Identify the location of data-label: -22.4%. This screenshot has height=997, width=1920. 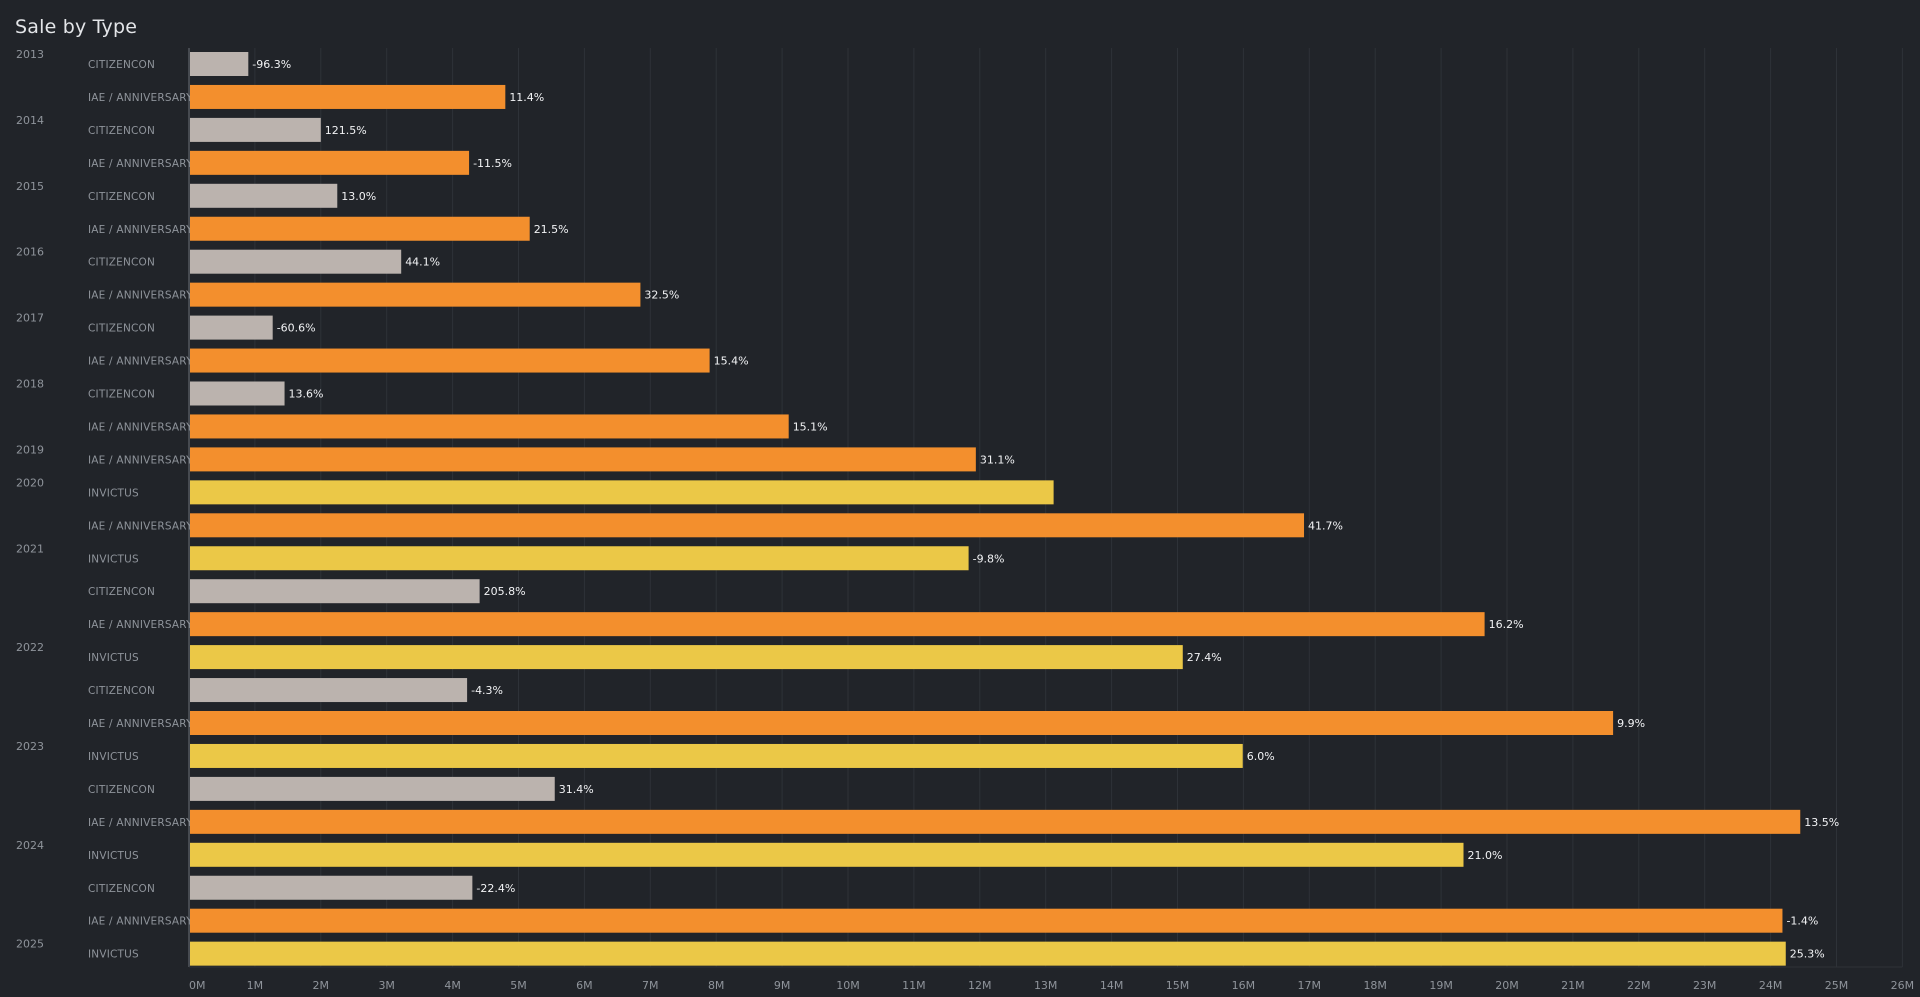
(495, 888).